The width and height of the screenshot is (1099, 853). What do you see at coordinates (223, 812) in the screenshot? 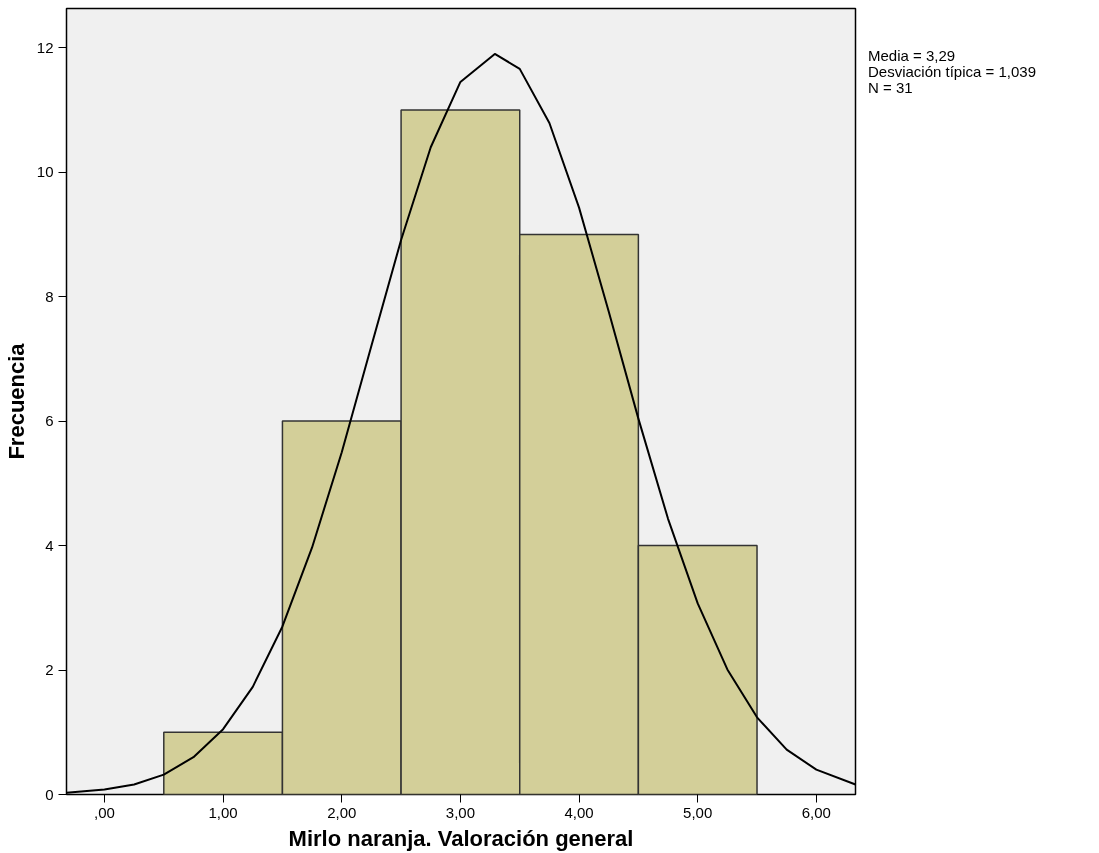
I see `x-tick-label: 1,00` at bounding box center [223, 812].